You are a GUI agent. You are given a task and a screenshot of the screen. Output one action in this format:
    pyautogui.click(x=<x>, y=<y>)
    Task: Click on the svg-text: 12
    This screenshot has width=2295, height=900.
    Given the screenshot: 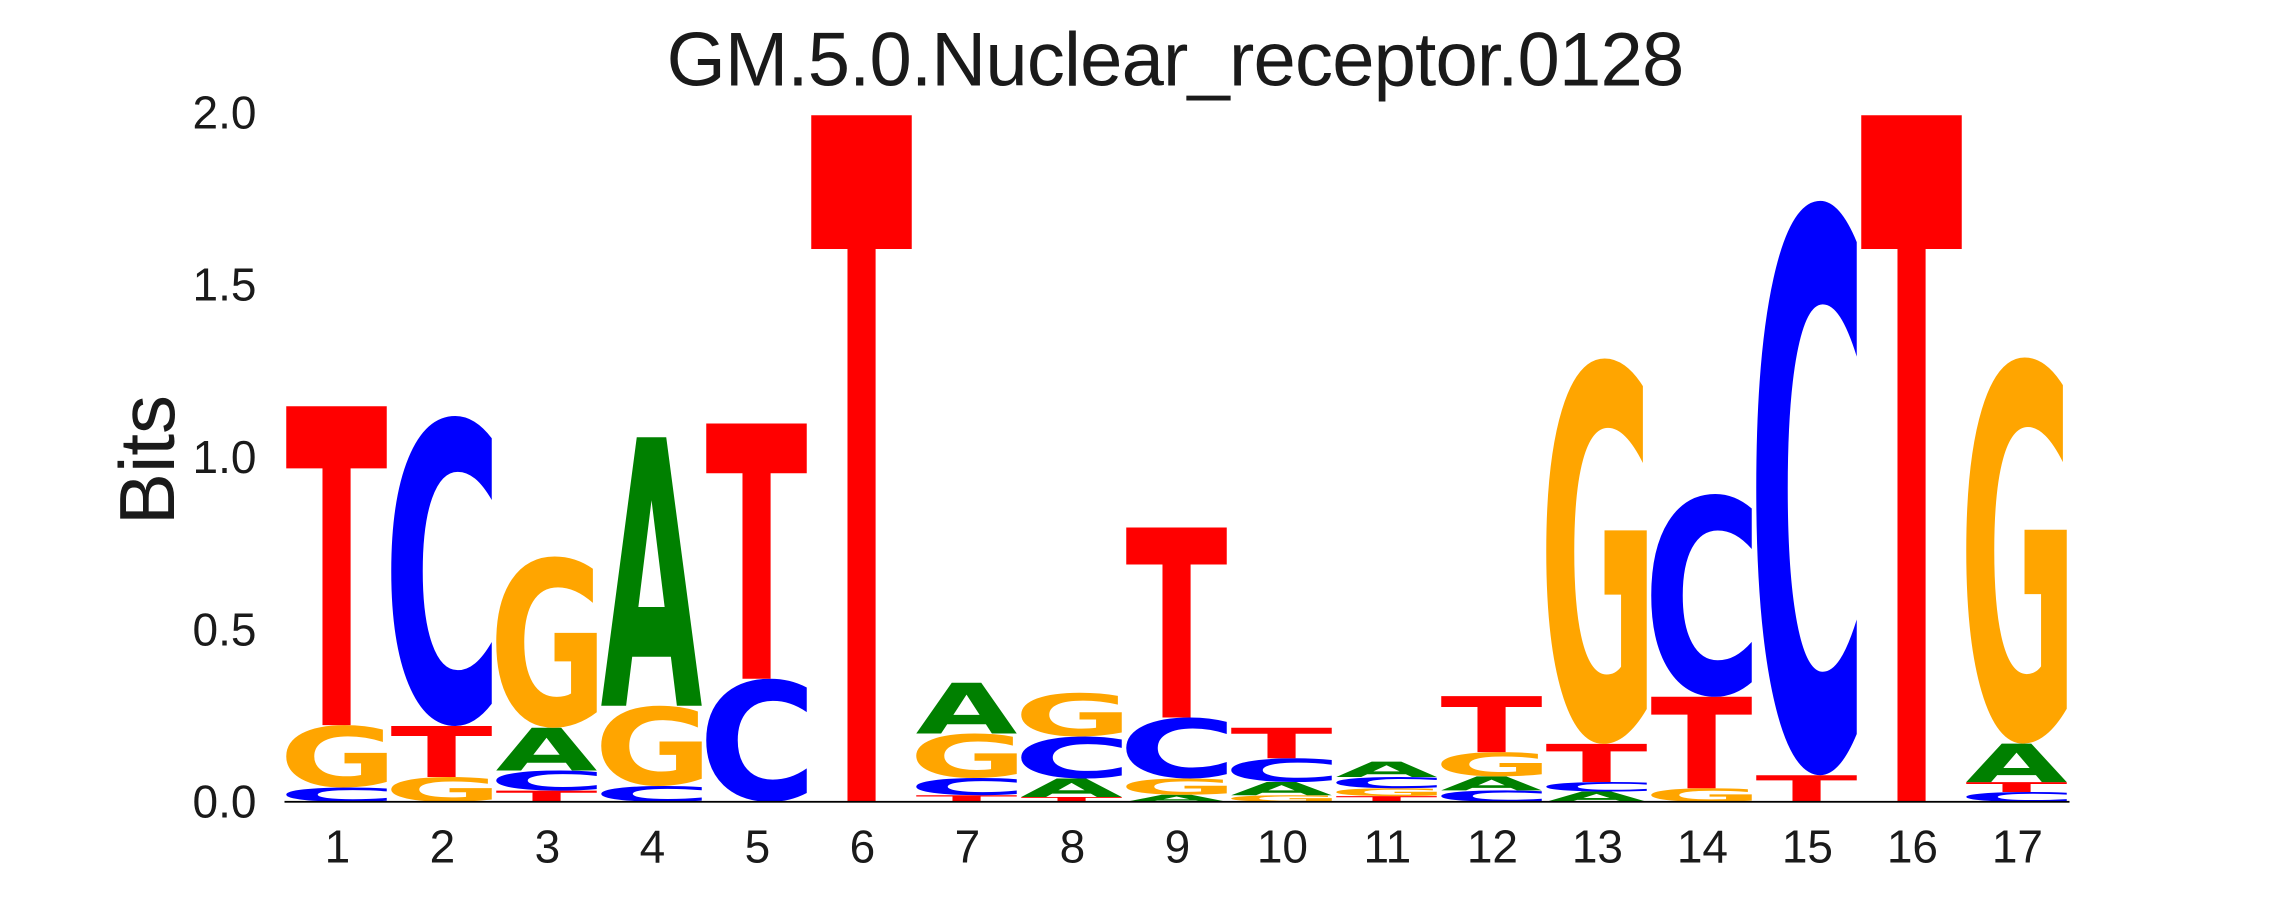 What is the action you would take?
    pyautogui.click(x=1492, y=846)
    